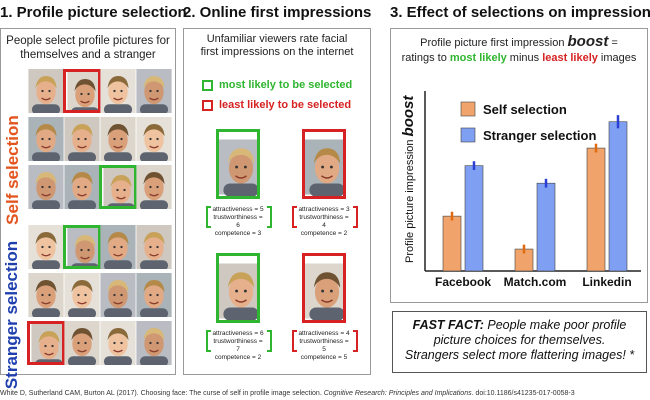 The width and height of the screenshot is (650, 400). What do you see at coordinates (606, 282) in the screenshot?
I see `category-label: Linkedin` at bounding box center [606, 282].